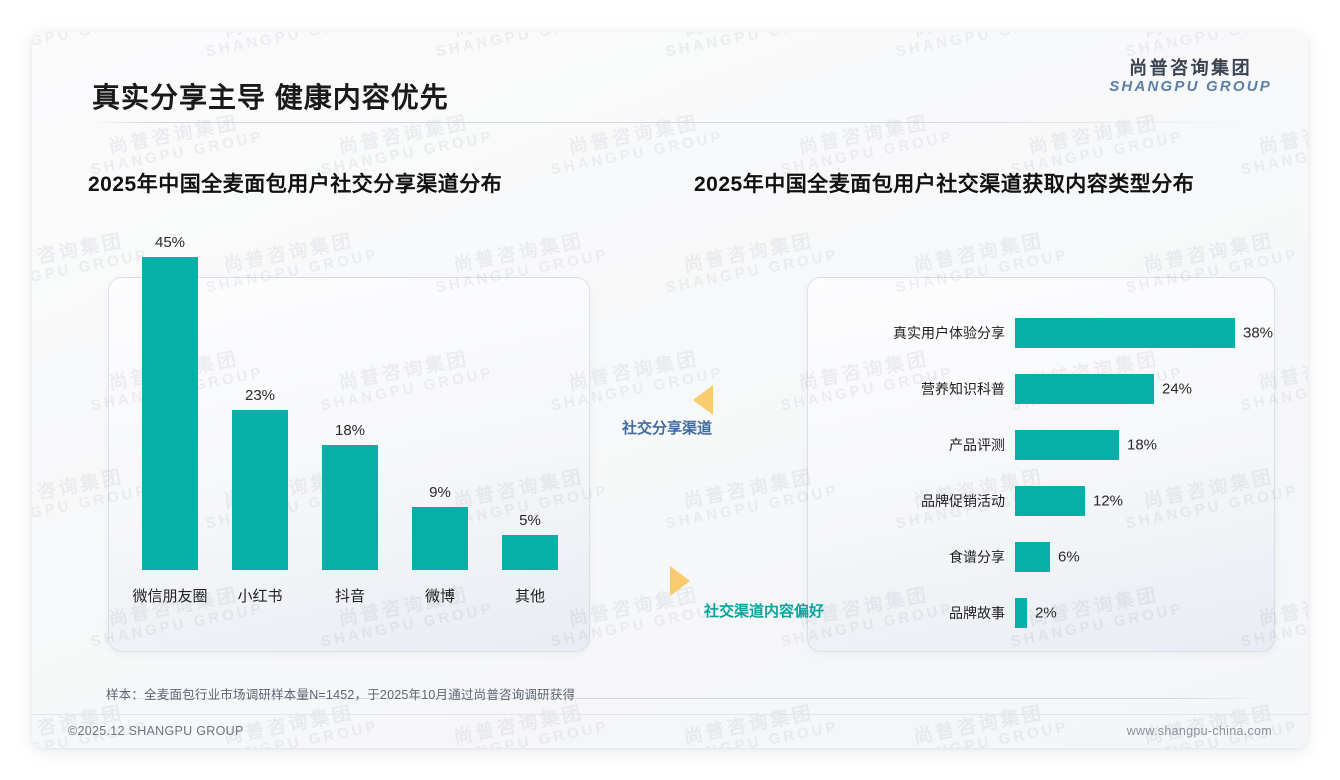 This screenshot has width=1340, height=780. I want to click on right-chart-title: 2025年中国全麦面包用户社交渠道获取内容类型分布, so click(944, 184).